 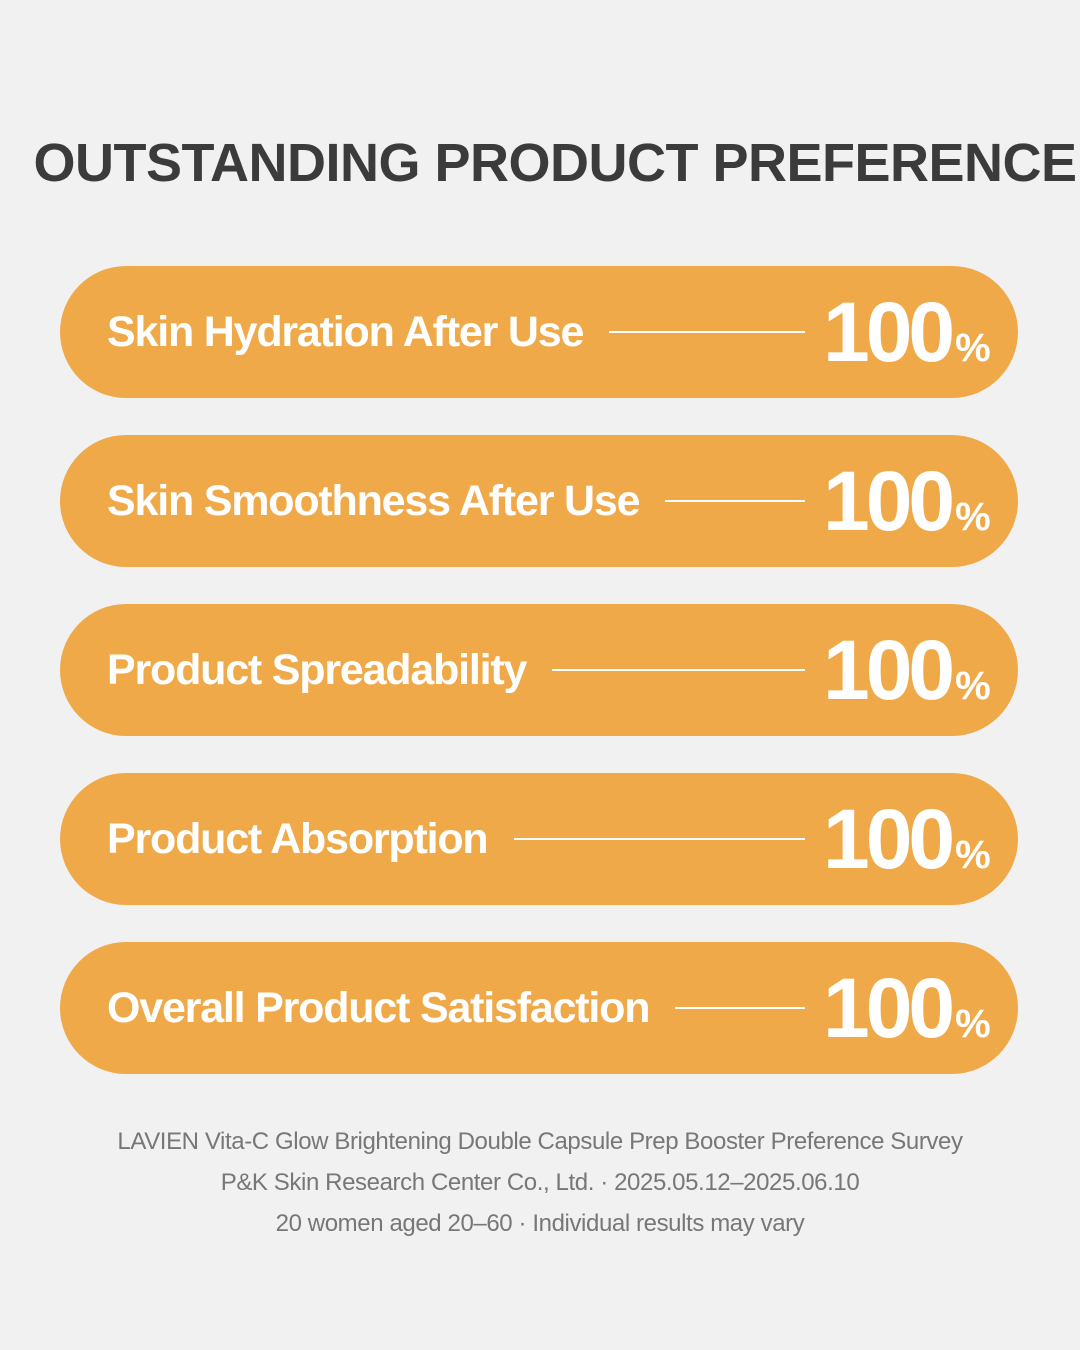 What do you see at coordinates (539, 670) in the screenshot?
I see `stat-pill: Product Spreadability 100%` at bounding box center [539, 670].